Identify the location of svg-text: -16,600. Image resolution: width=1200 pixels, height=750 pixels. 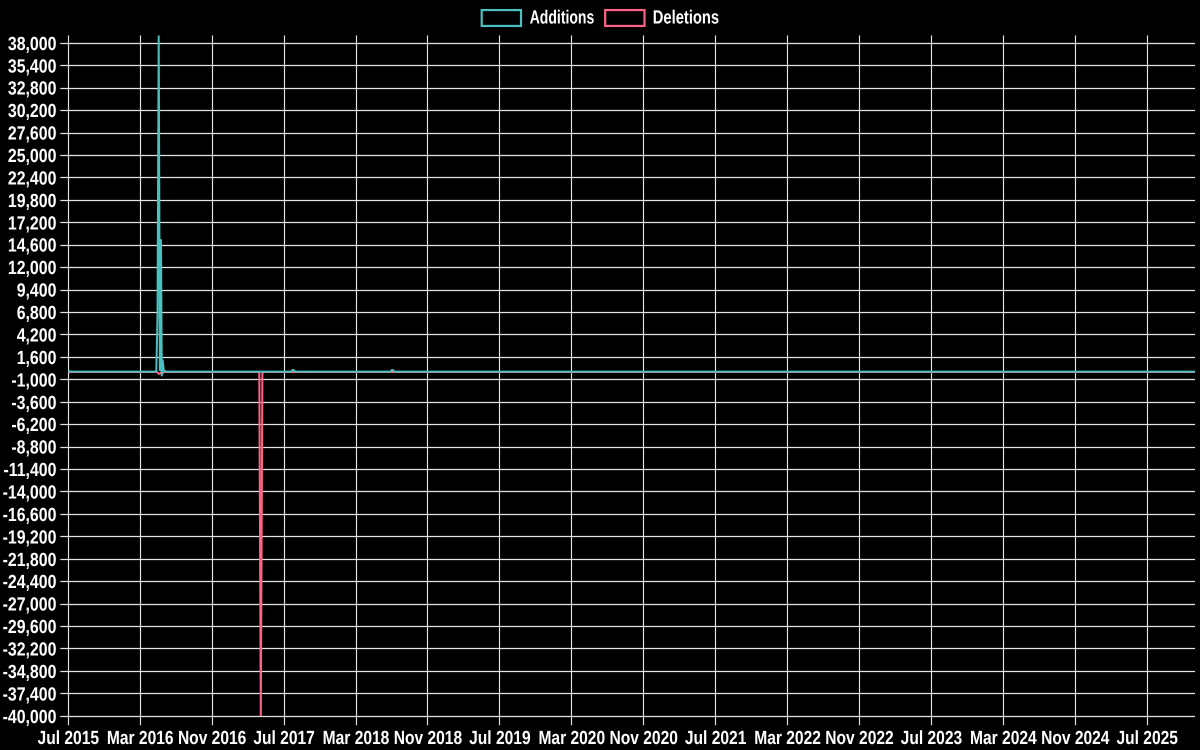
(30, 515).